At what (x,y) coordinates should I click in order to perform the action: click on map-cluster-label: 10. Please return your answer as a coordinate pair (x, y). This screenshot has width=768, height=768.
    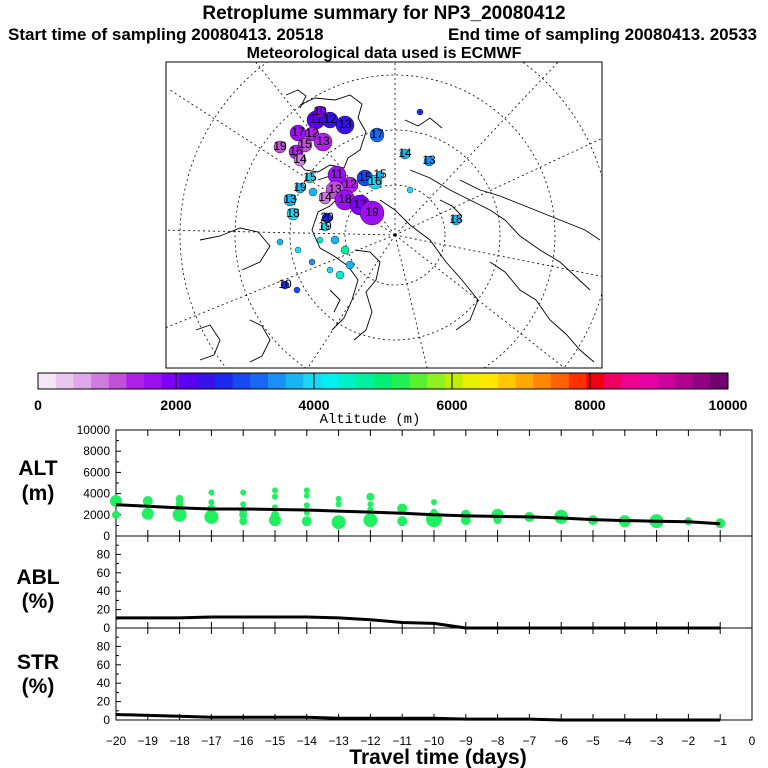
    Looking at the image, I should click on (285, 284).